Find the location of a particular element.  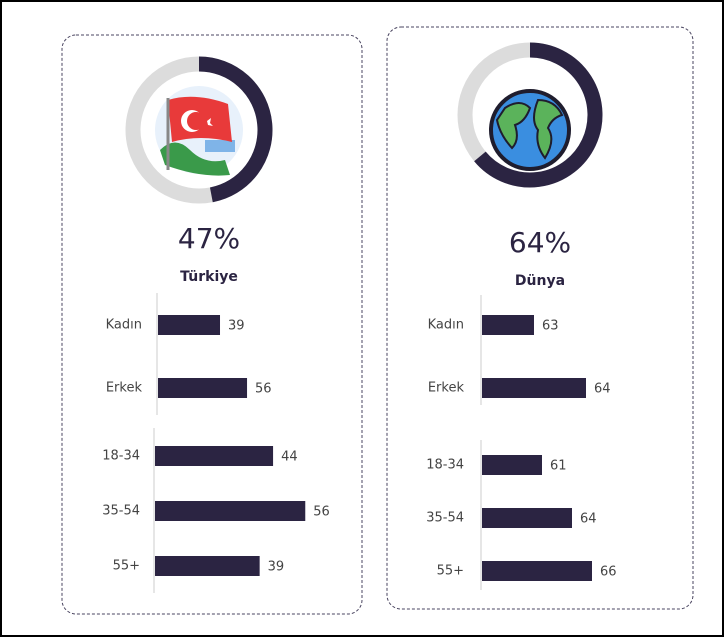

globe-icon is located at coordinates (530, 130).